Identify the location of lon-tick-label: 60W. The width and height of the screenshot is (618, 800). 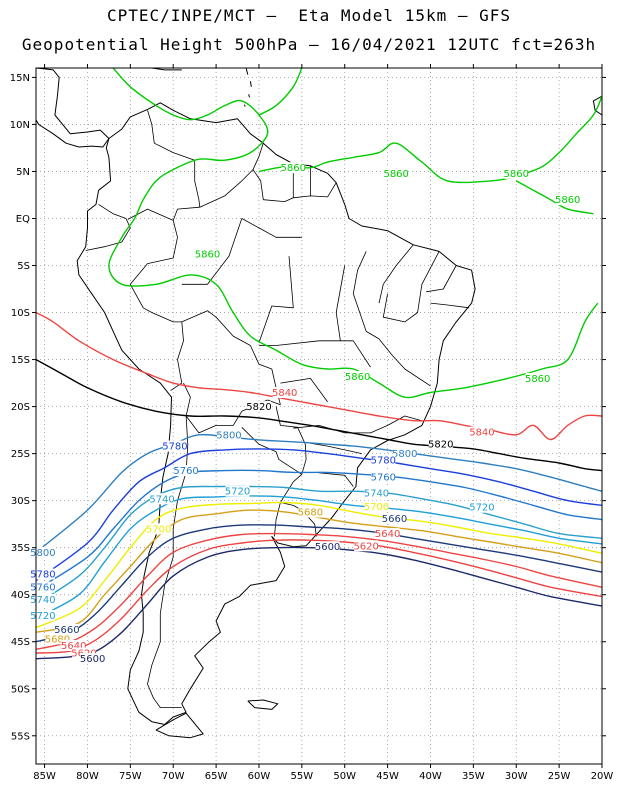
(259, 776).